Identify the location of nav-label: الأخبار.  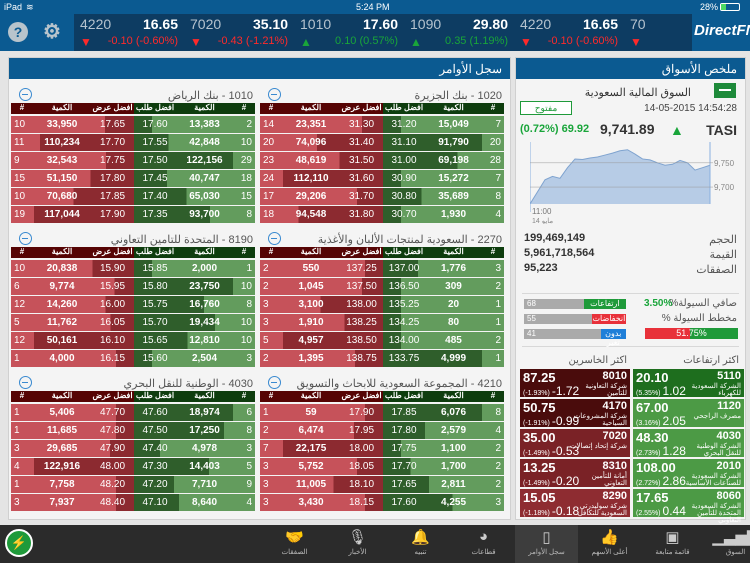
(357, 552).